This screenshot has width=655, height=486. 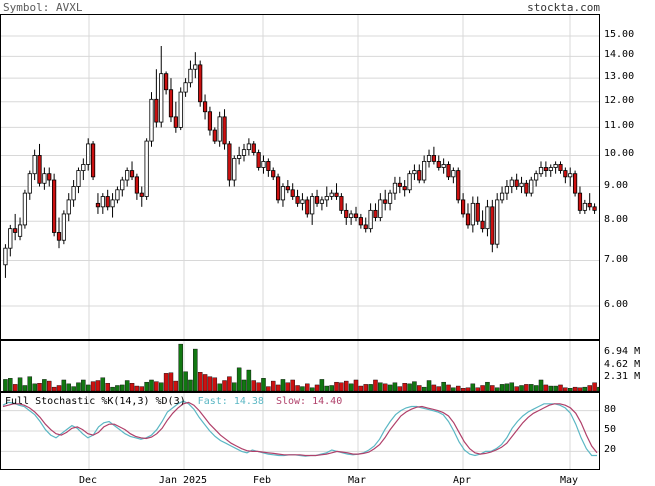 I want to click on volume-tick-label: 6.94 M, so click(x=622, y=351).